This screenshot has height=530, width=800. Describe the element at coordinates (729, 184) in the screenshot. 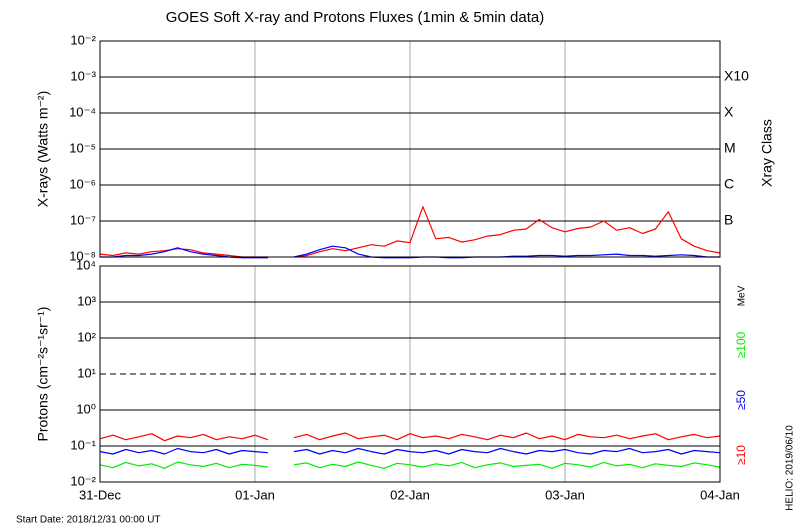

I see `class-label: C` at that location.